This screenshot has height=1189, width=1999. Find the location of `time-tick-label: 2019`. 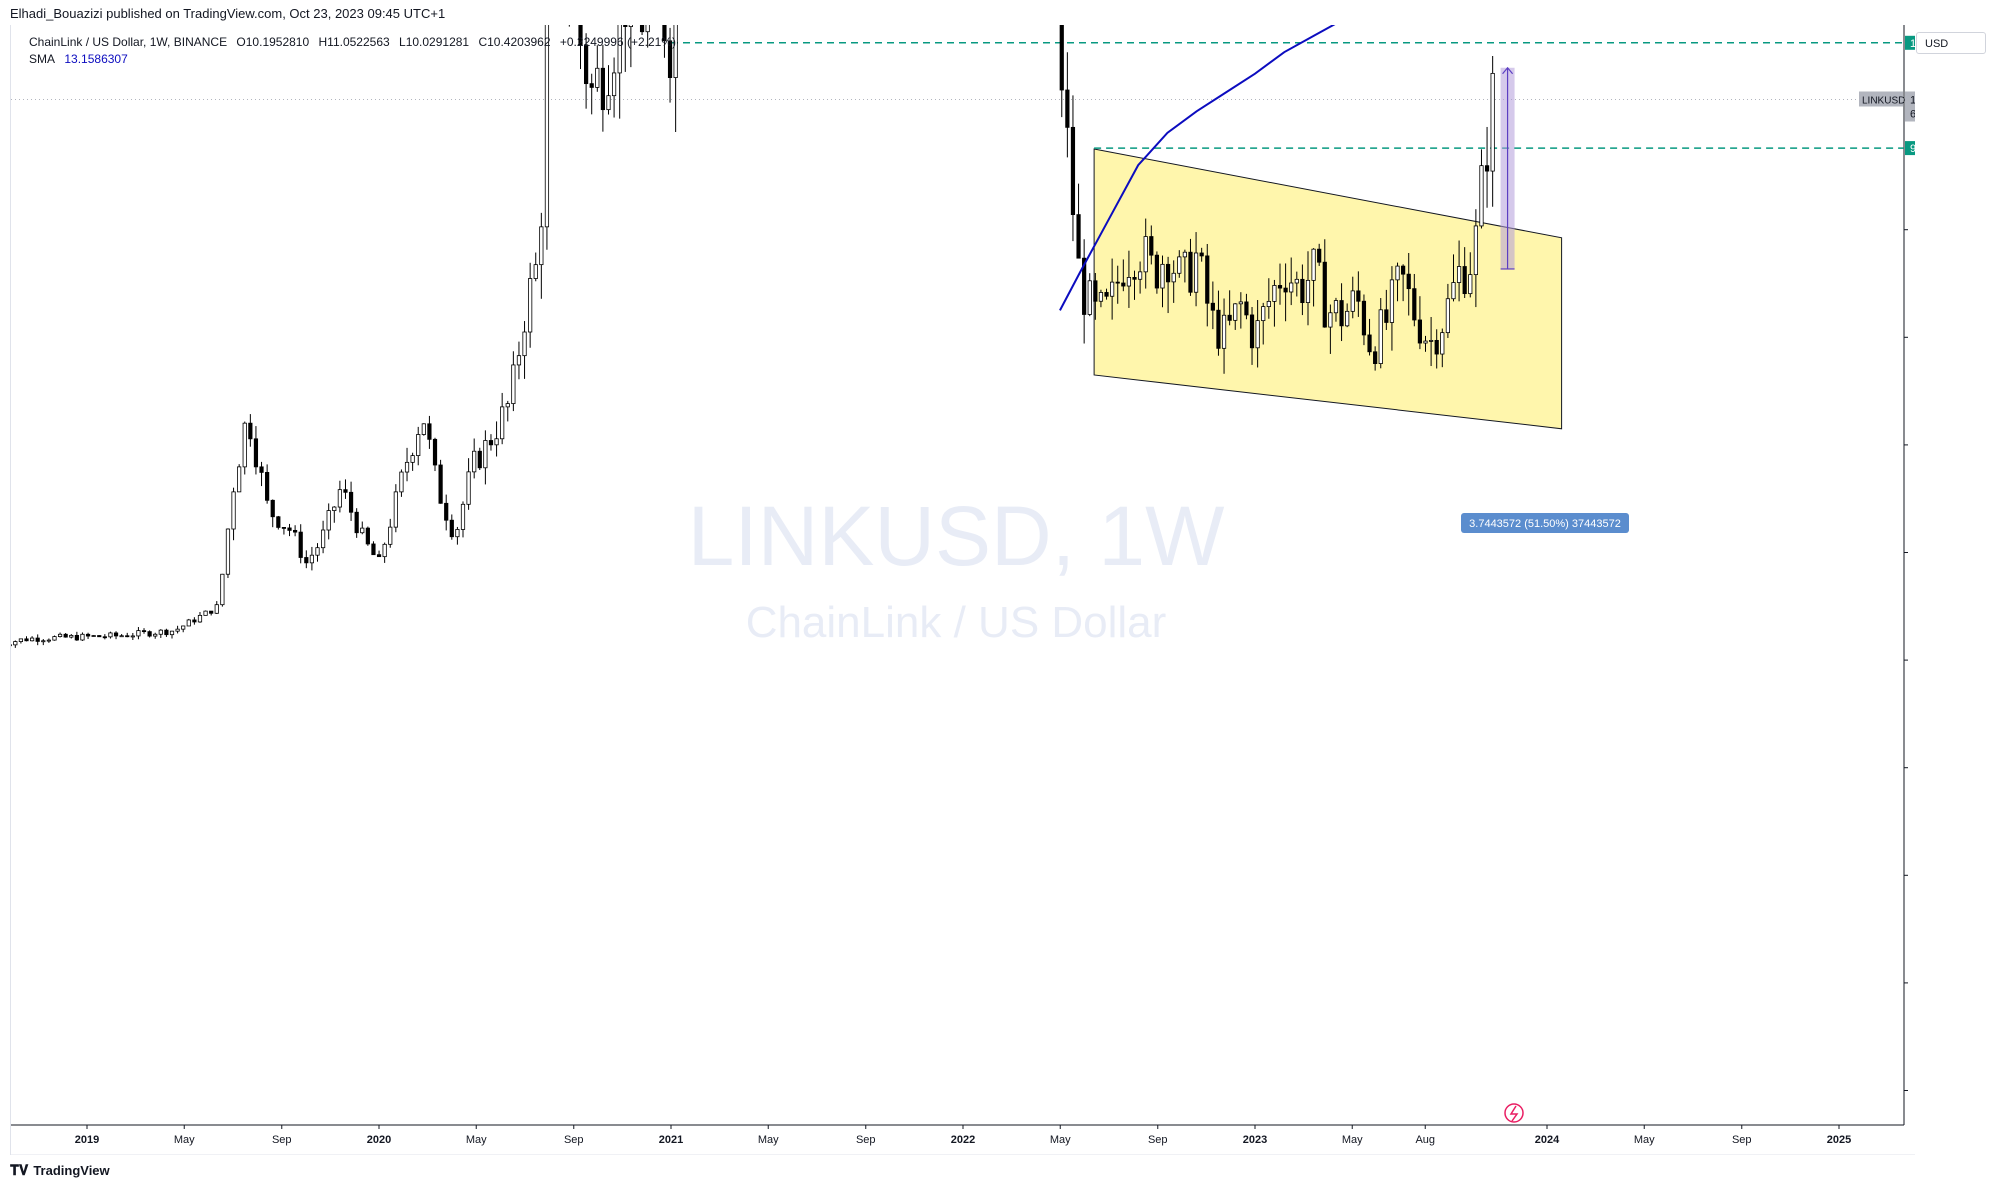

time-tick-label: 2019 is located at coordinates (87, 1140).